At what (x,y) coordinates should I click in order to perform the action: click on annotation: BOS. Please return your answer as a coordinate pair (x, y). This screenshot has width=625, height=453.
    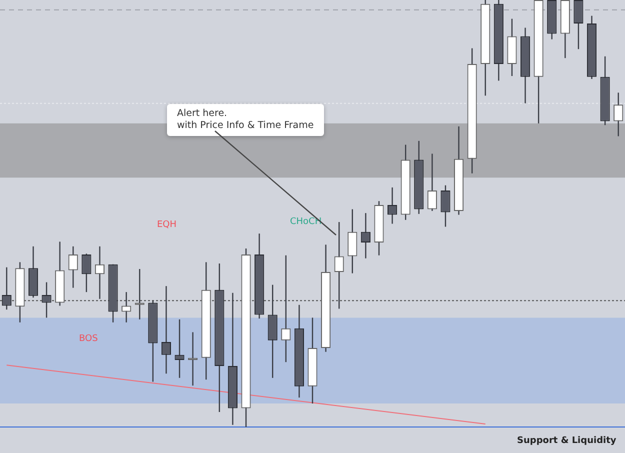
    Looking at the image, I should click on (88, 339).